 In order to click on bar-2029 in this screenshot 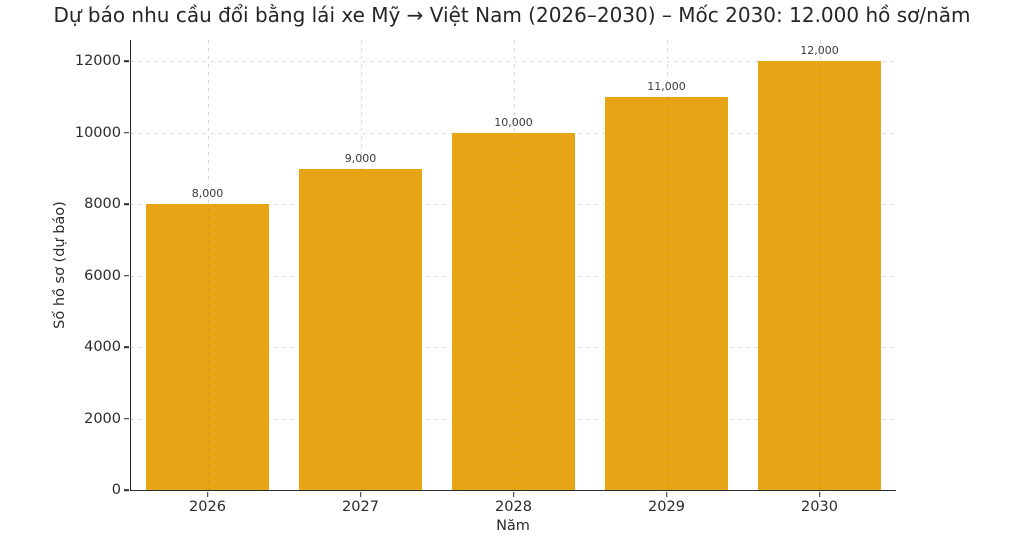, I will do `click(666, 293)`.